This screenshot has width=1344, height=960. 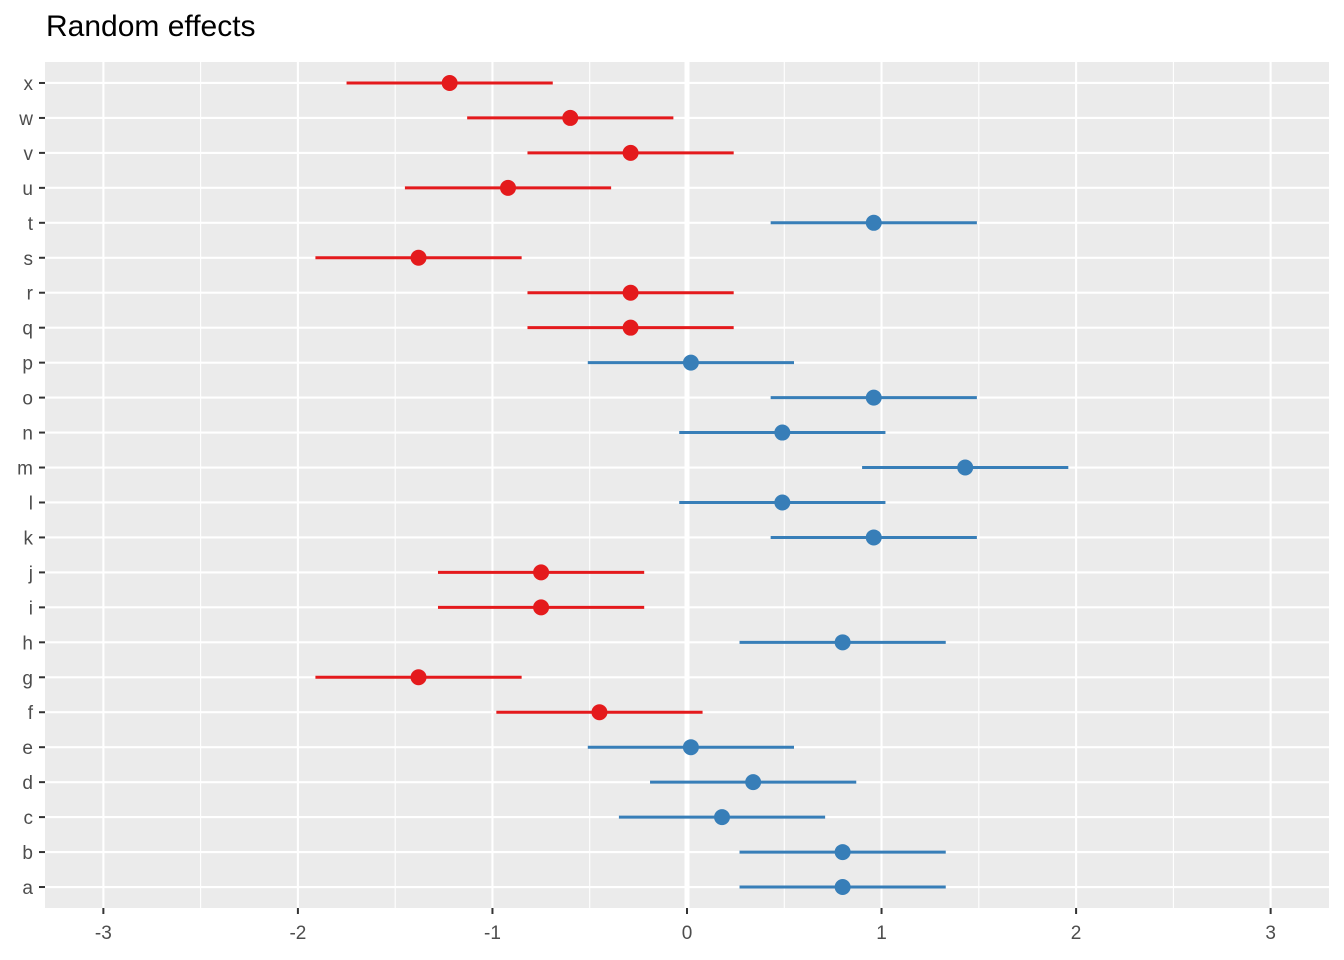 What do you see at coordinates (873, 397) in the screenshot?
I see `point-estimate-o` at bounding box center [873, 397].